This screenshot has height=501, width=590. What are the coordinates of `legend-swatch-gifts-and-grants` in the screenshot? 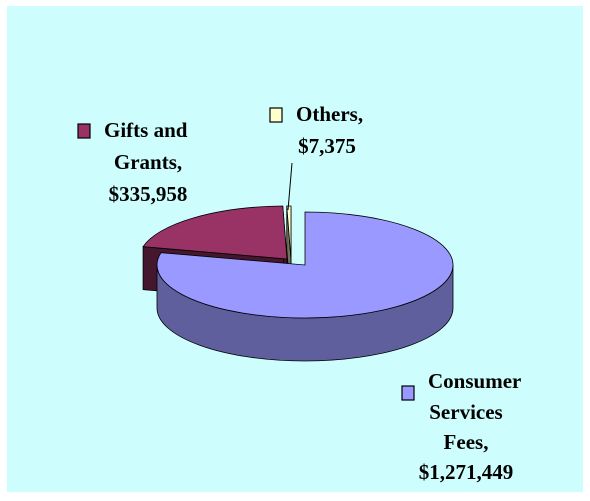 It's located at (84, 131).